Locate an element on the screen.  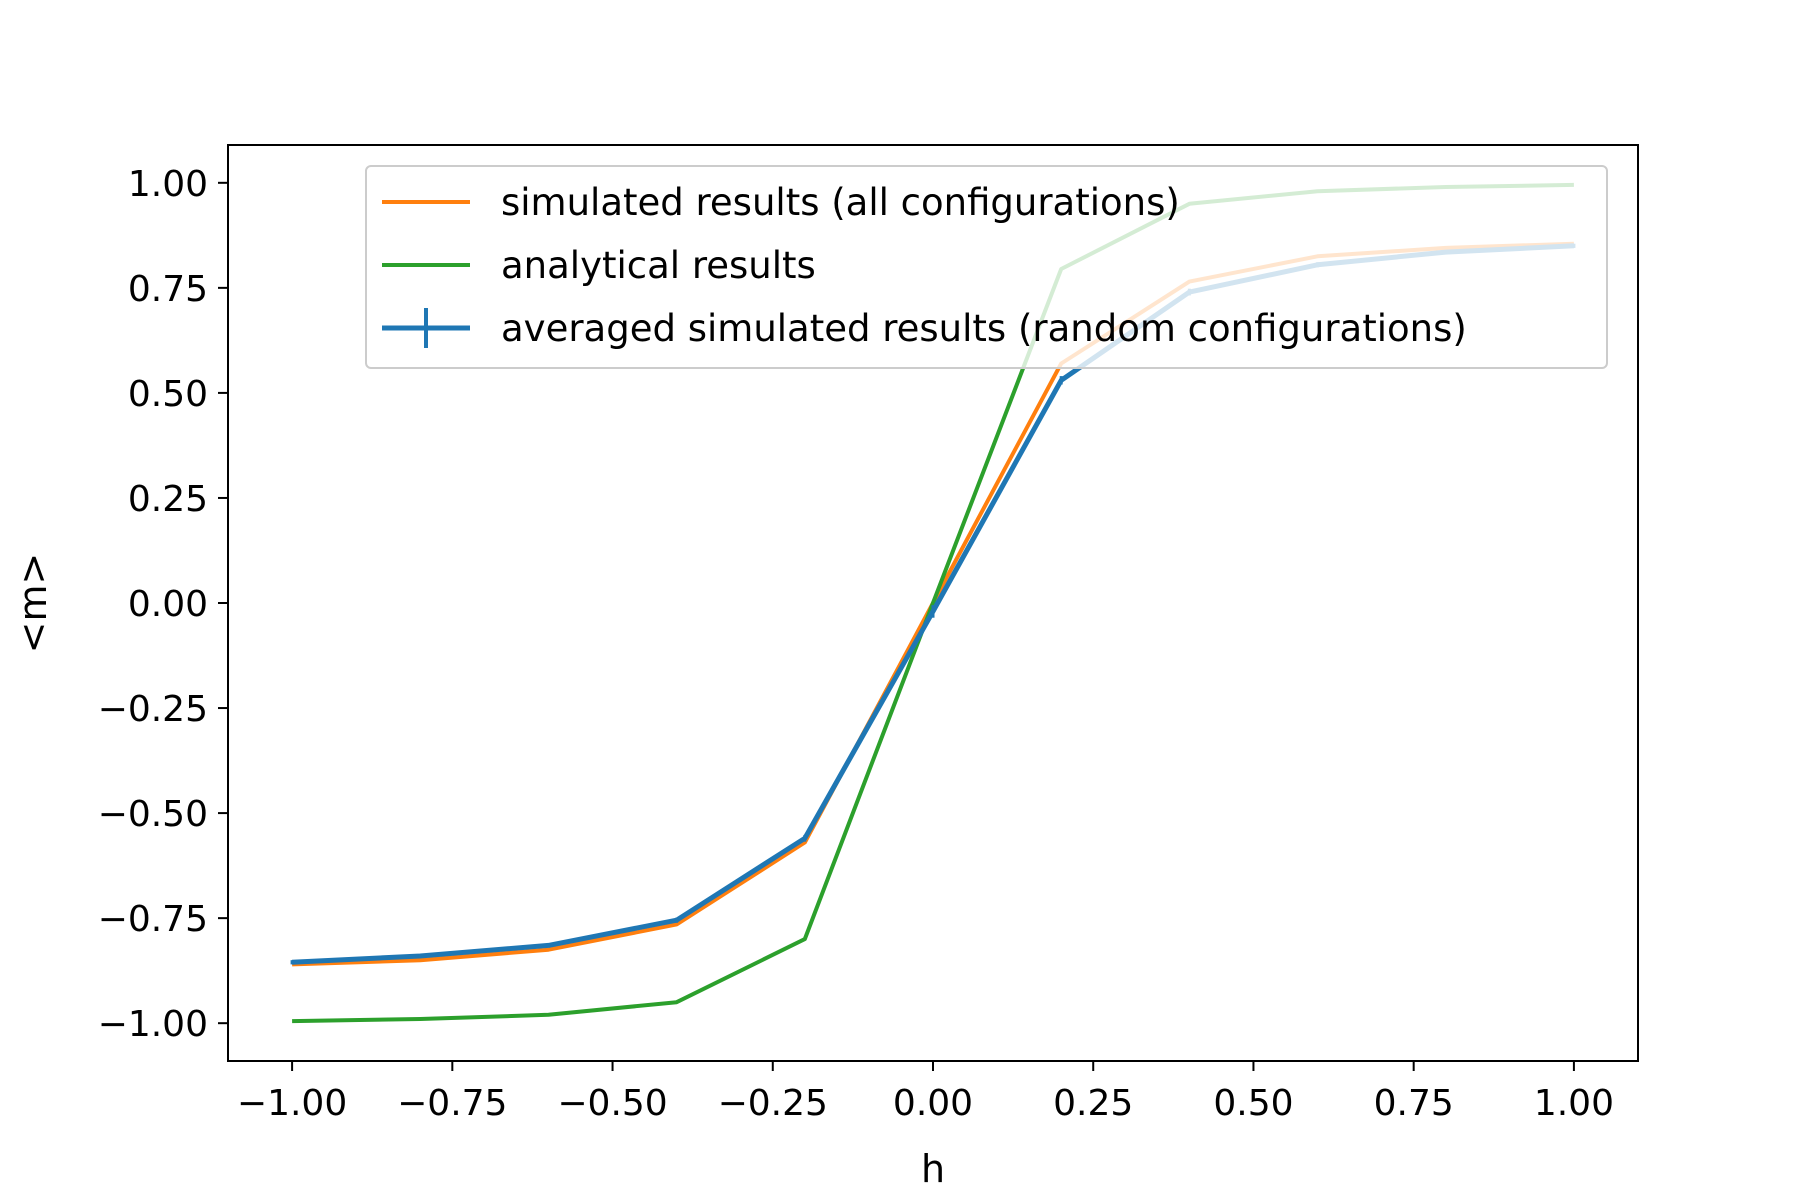
x-tick-label: 0.25 is located at coordinates (1093, 1103).